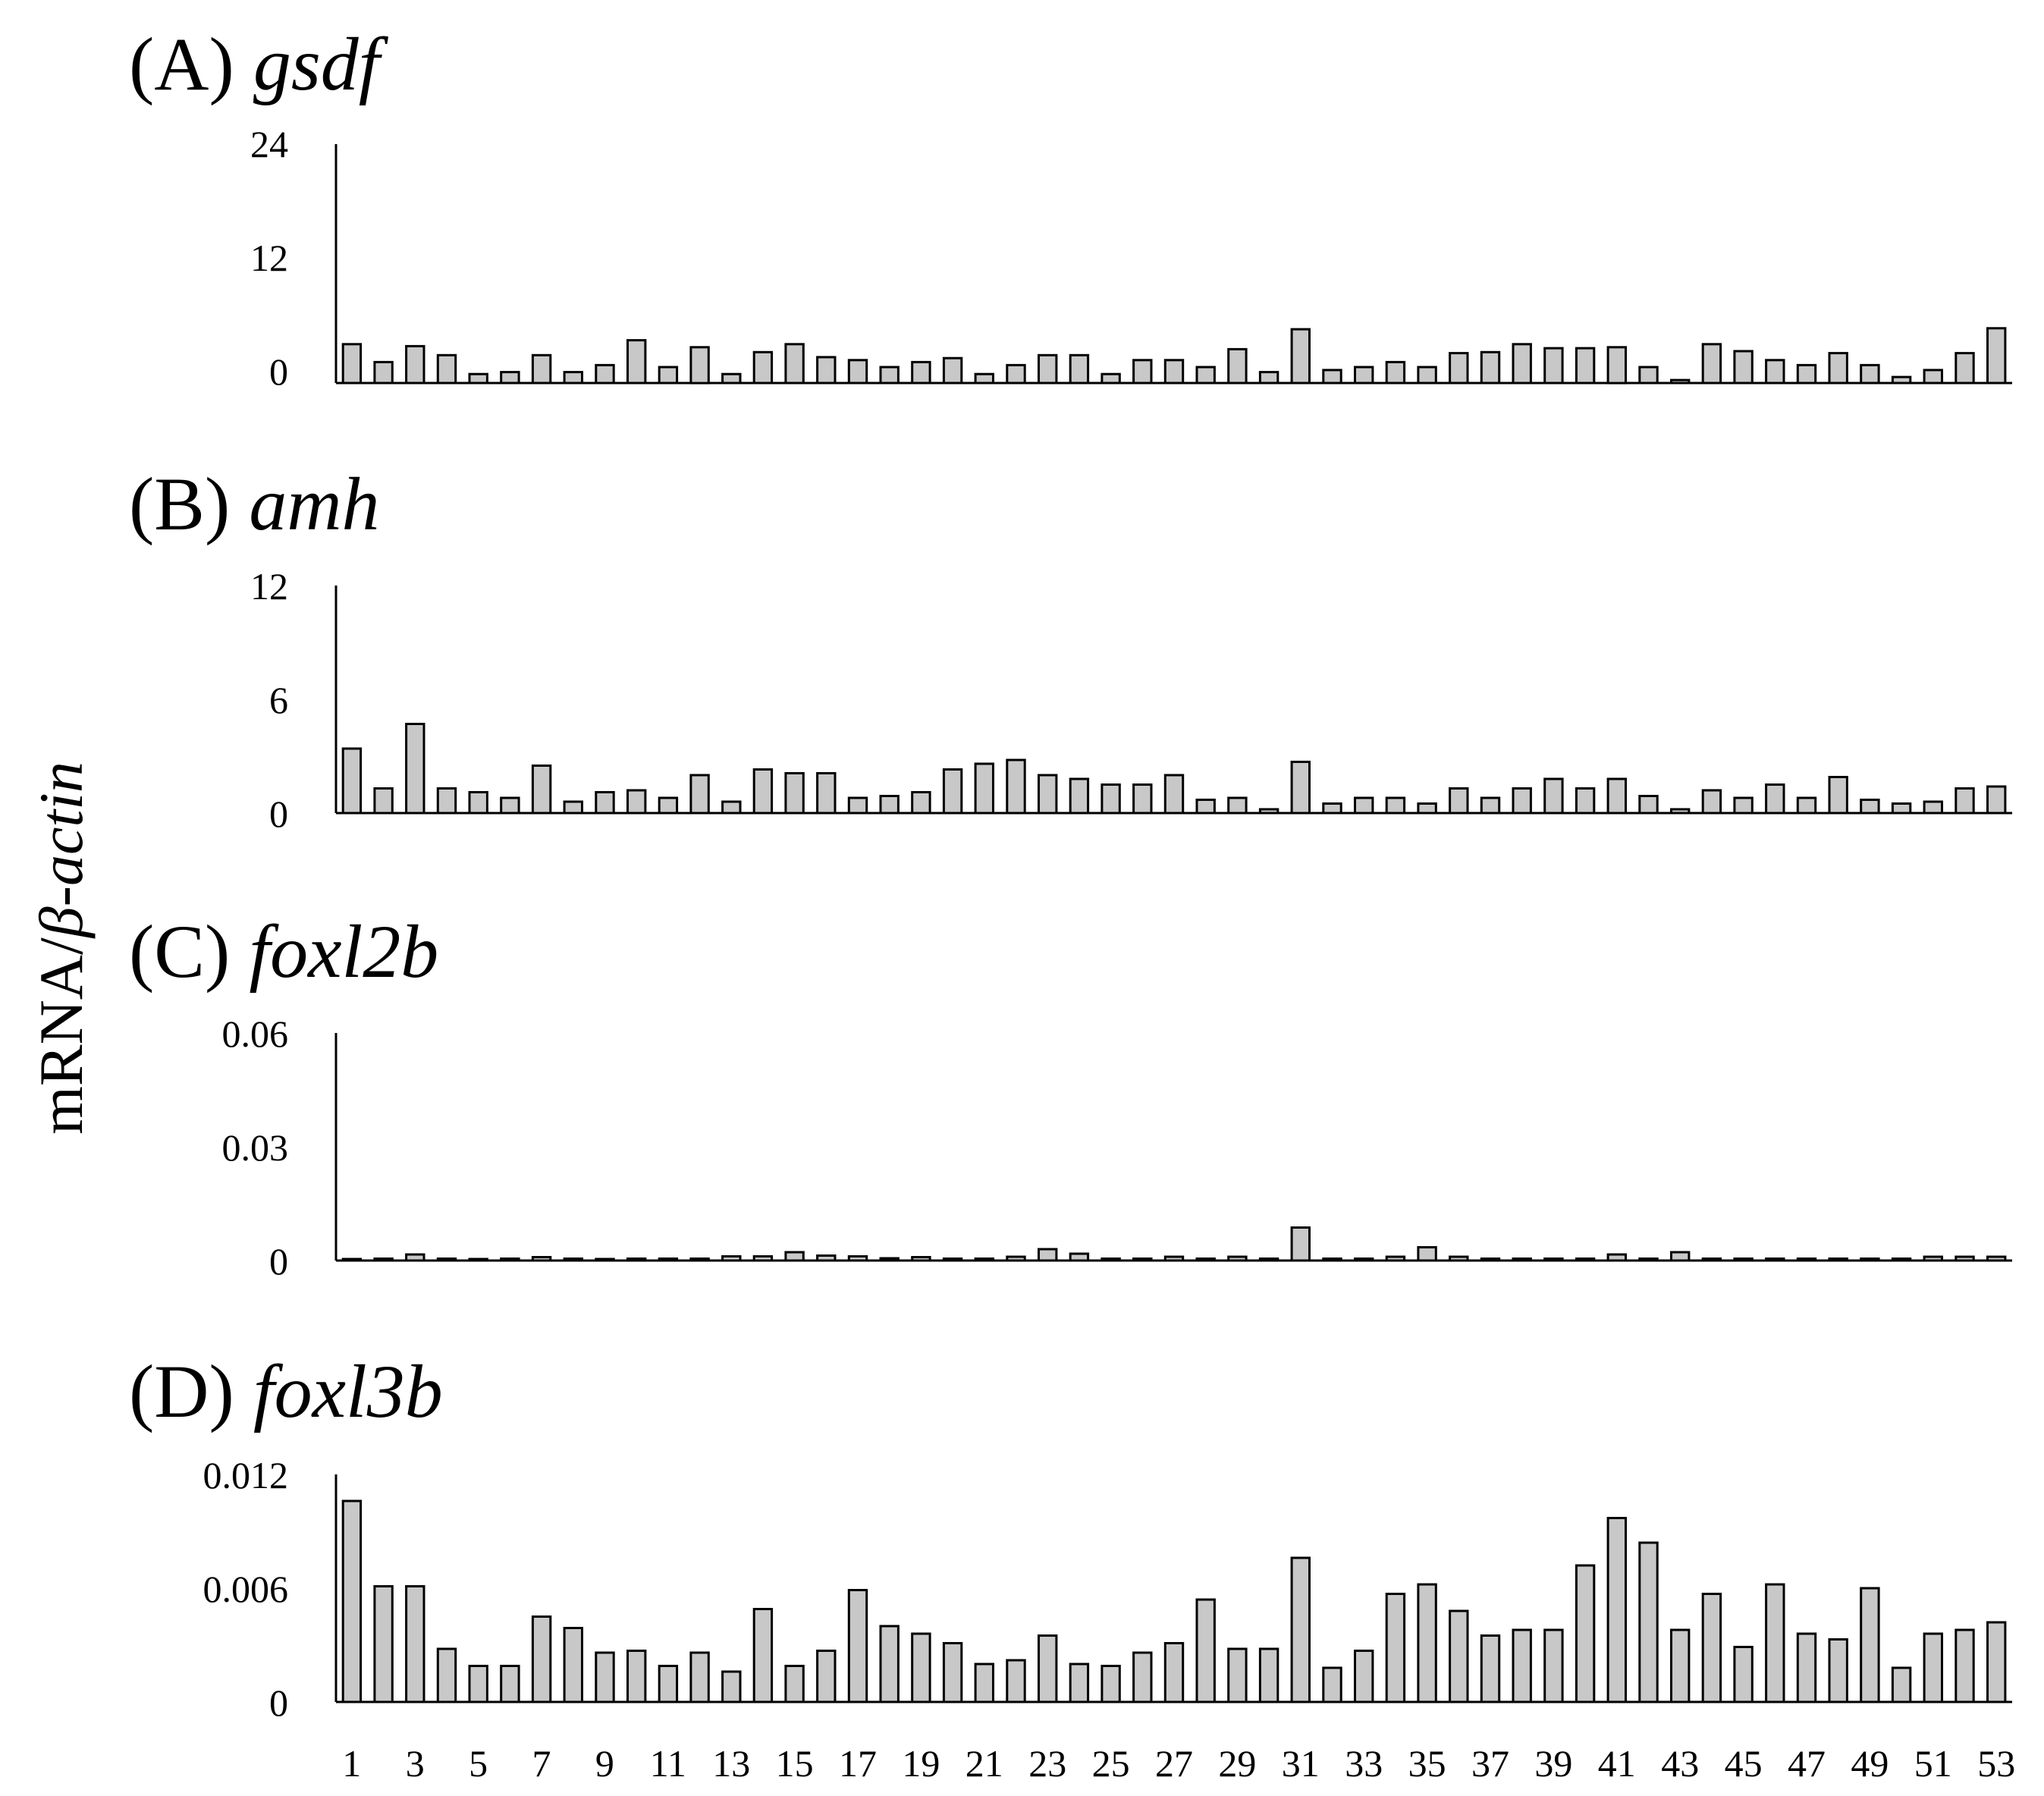 Image resolution: width=2044 pixels, height=1796 pixels. Describe the element at coordinates (1744, 1763) in the screenshot. I see `x-tick-label: 45` at that location.